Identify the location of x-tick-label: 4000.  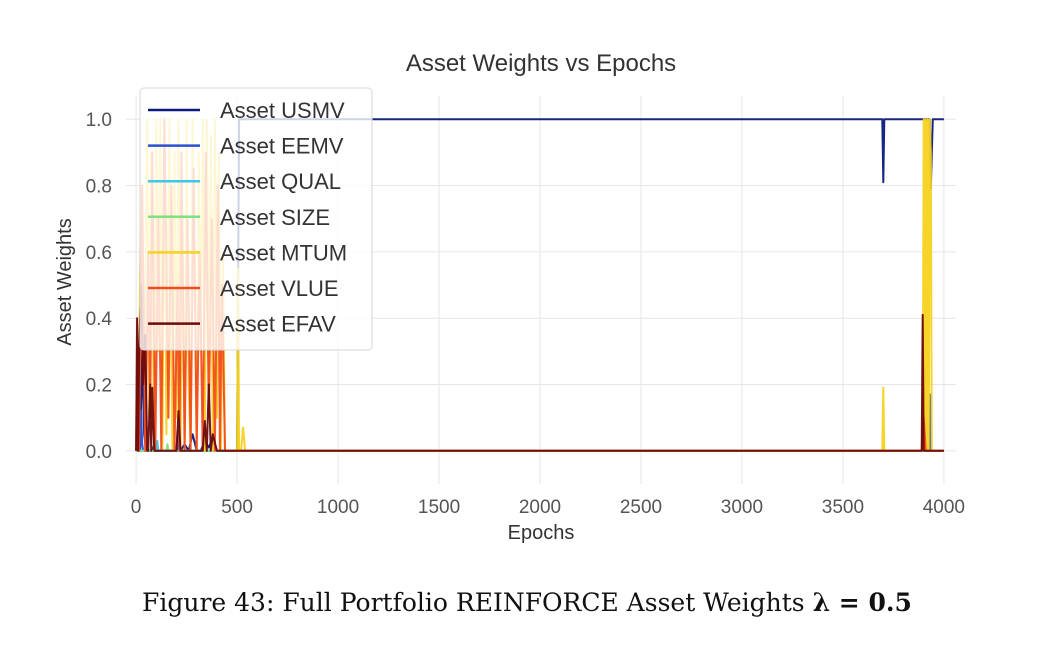
(944, 507).